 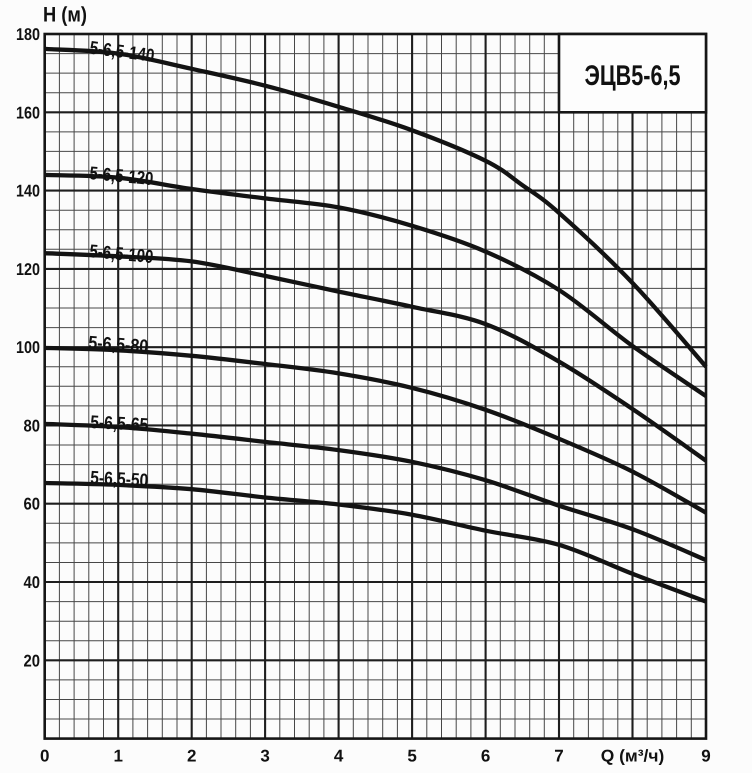 I want to click on svg-text: 7, so click(x=558, y=756).